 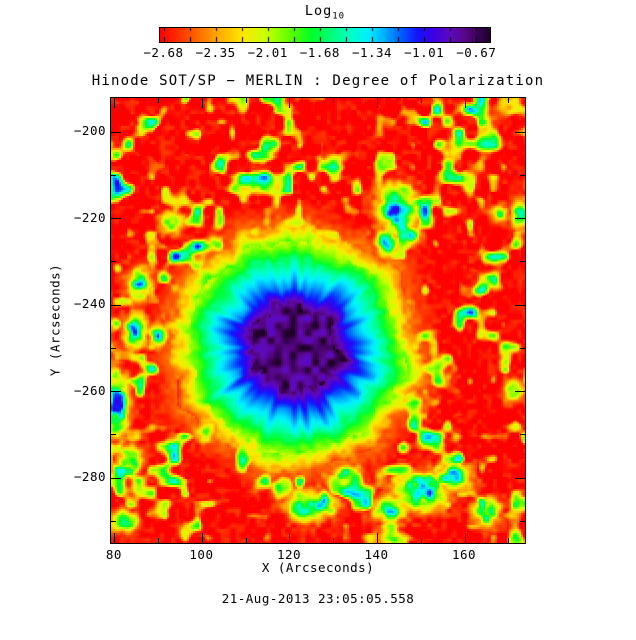 What do you see at coordinates (267, 52) in the screenshot?
I see `colorbar-tick-label: −2.01` at bounding box center [267, 52].